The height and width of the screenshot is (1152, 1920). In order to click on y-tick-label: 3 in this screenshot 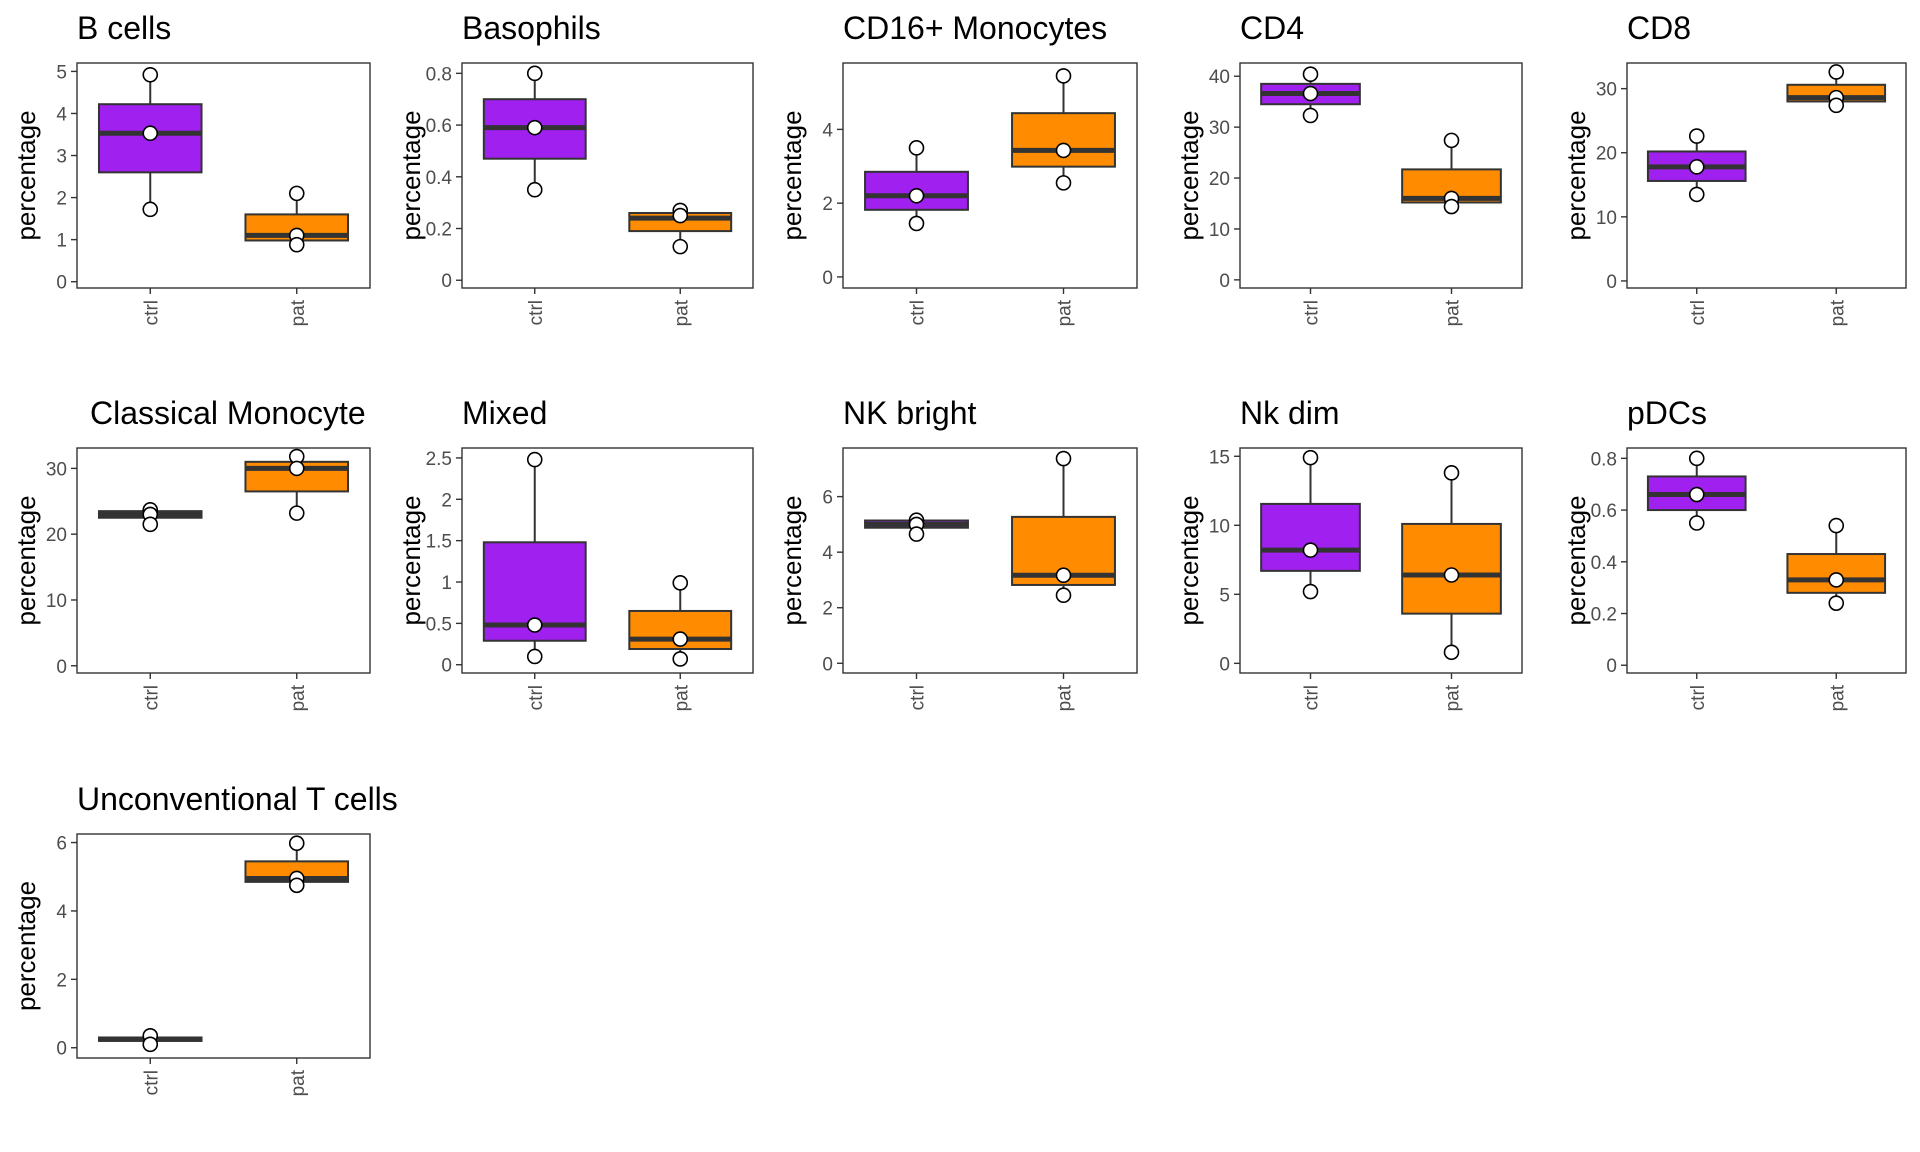, I will do `click(61, 157)`.